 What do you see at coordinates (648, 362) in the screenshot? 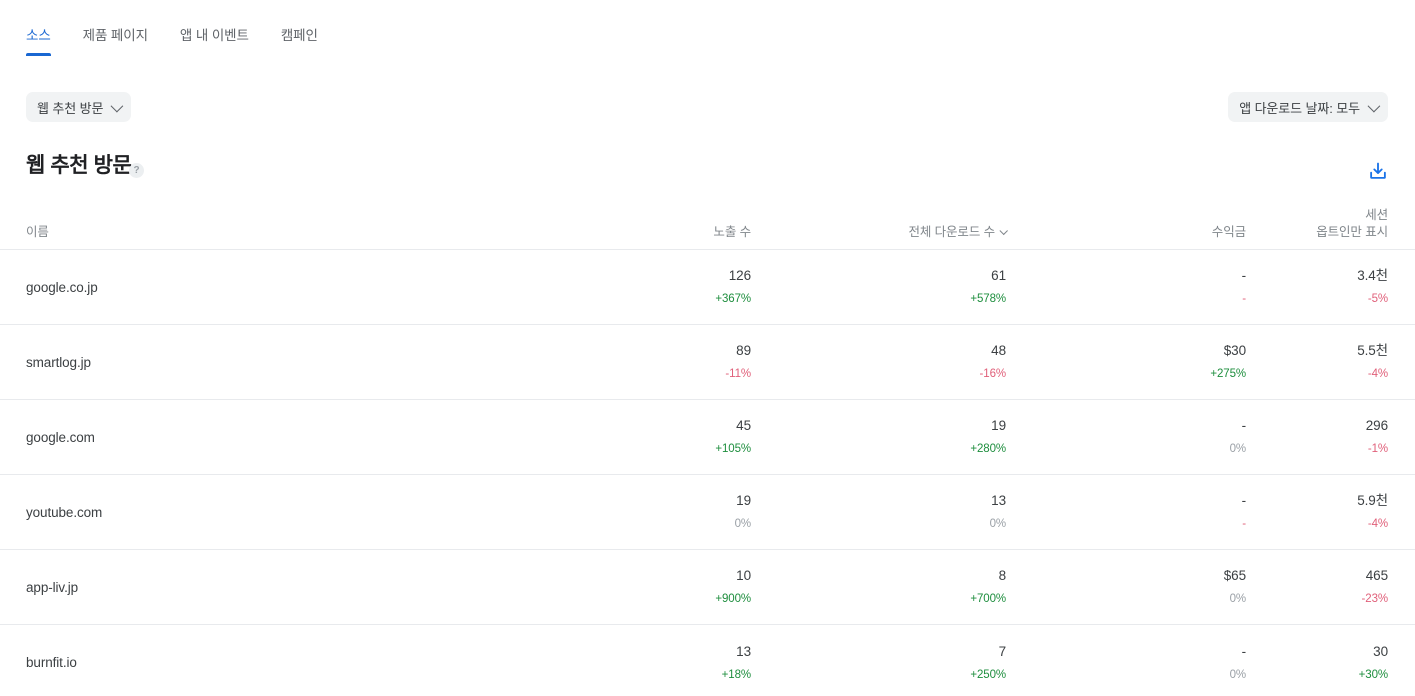
I see `cell-impressions: 89 -11%` at bounding box center [648, 362].